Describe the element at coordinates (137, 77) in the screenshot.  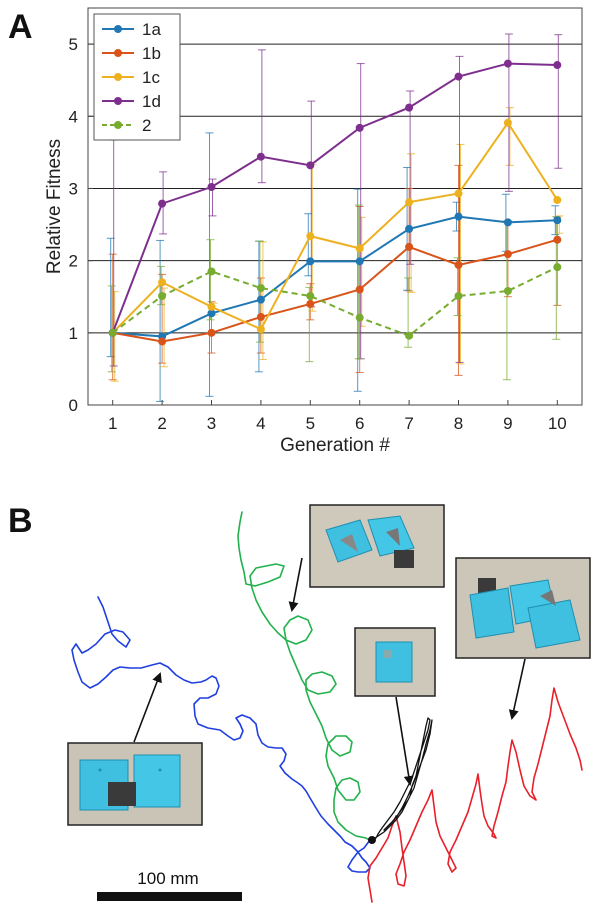
I see `chart-legend: 1a 1b 1c 1d 2` at that location.